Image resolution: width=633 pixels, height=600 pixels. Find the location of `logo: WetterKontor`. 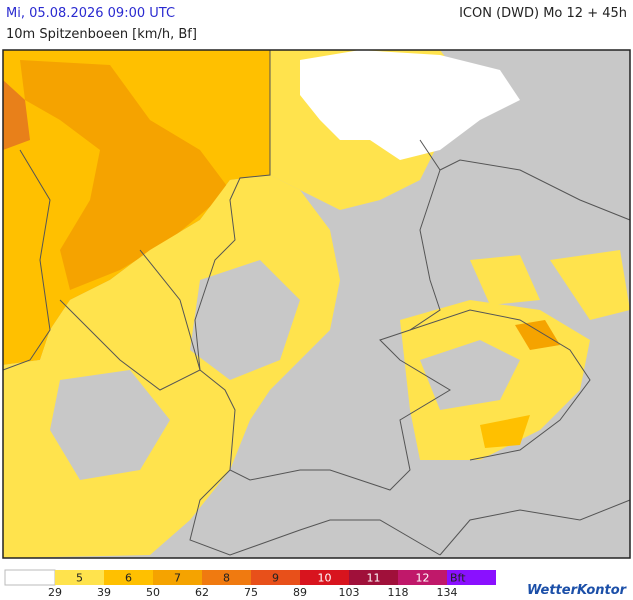

logo: WetterKontor is located at coordinates (577, 590).